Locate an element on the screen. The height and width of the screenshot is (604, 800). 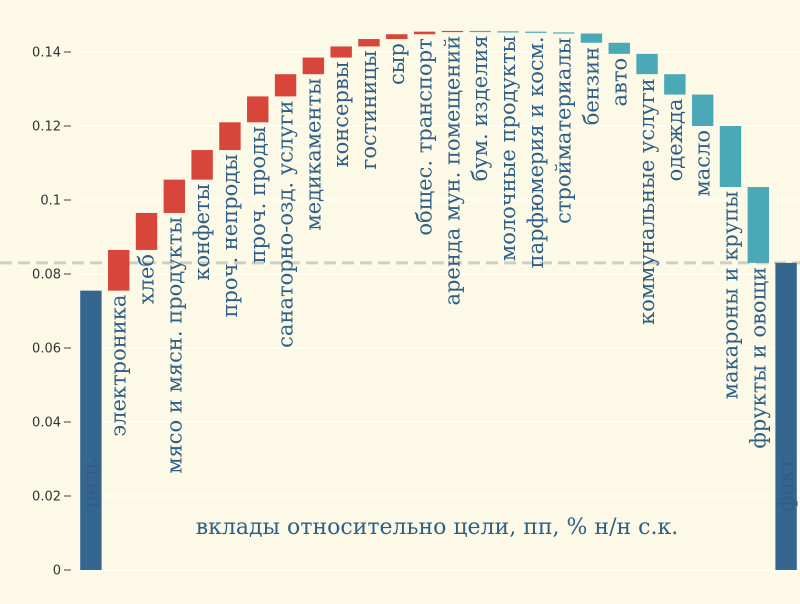
bar-label: конфеты is located at coordinates (202, 232).